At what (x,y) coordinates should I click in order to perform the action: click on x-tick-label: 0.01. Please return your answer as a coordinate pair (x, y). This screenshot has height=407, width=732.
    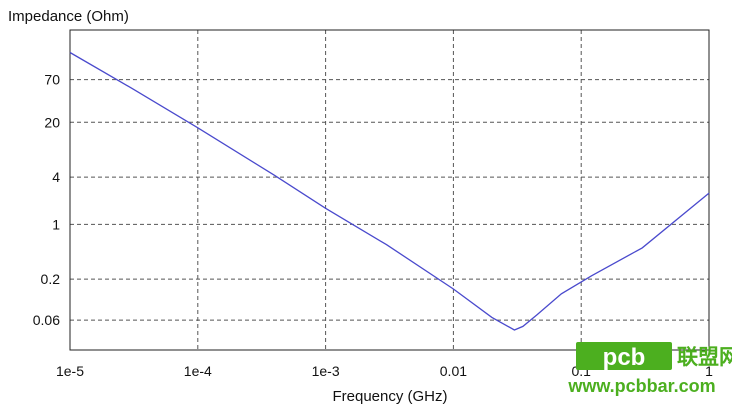
    Looking at the image, I should click on (453, 371).